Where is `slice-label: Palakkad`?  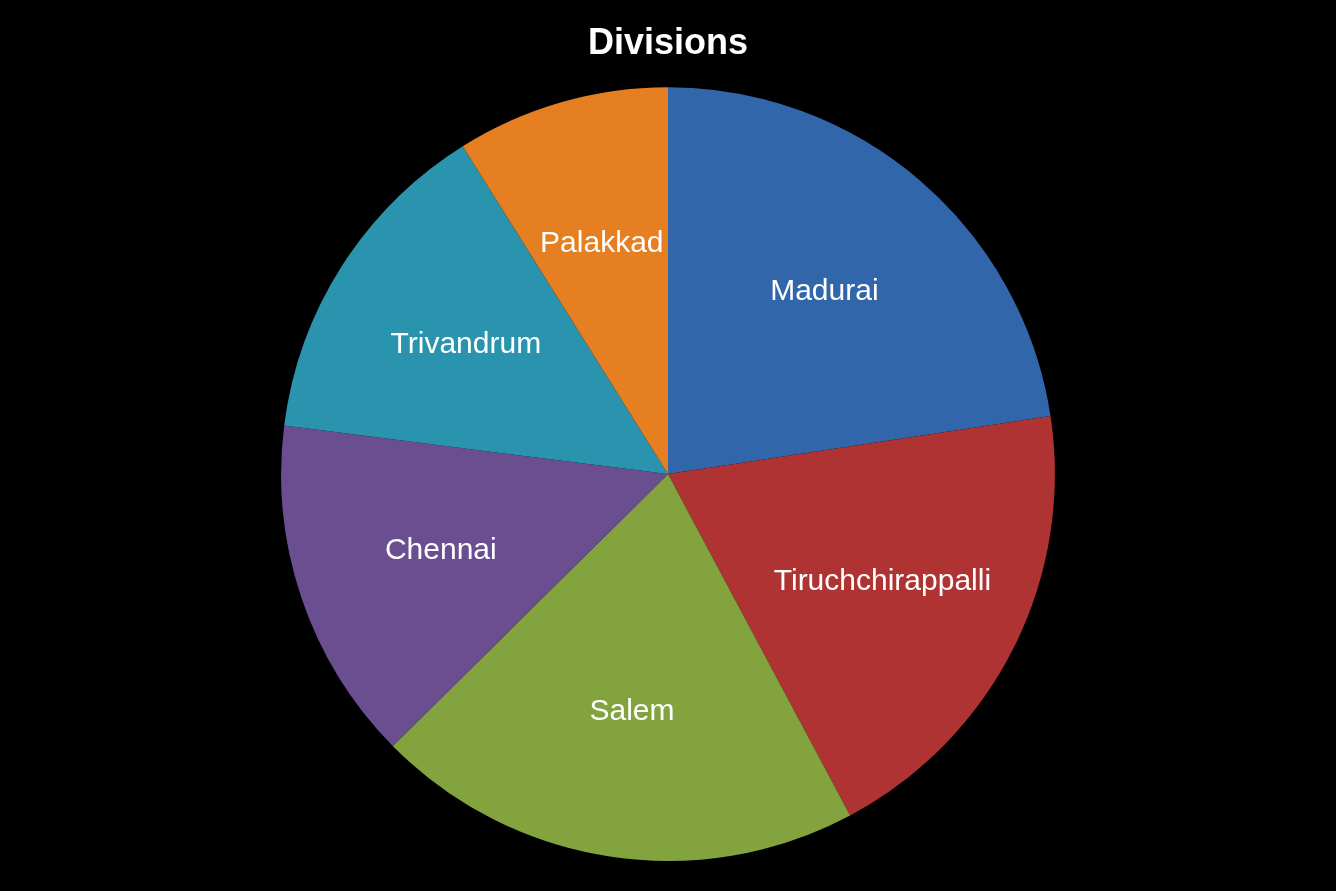 slice-label: Palakkad is located at coordinates (602, 241).